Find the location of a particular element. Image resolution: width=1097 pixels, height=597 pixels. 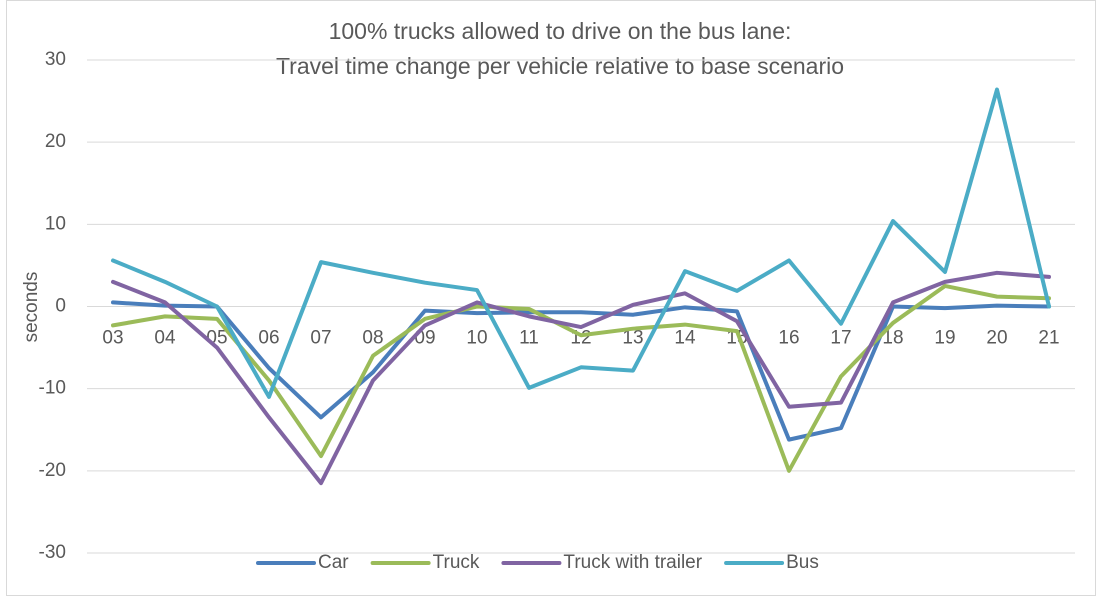

x-tick-label: 14 is located at coordinates (685, 338).